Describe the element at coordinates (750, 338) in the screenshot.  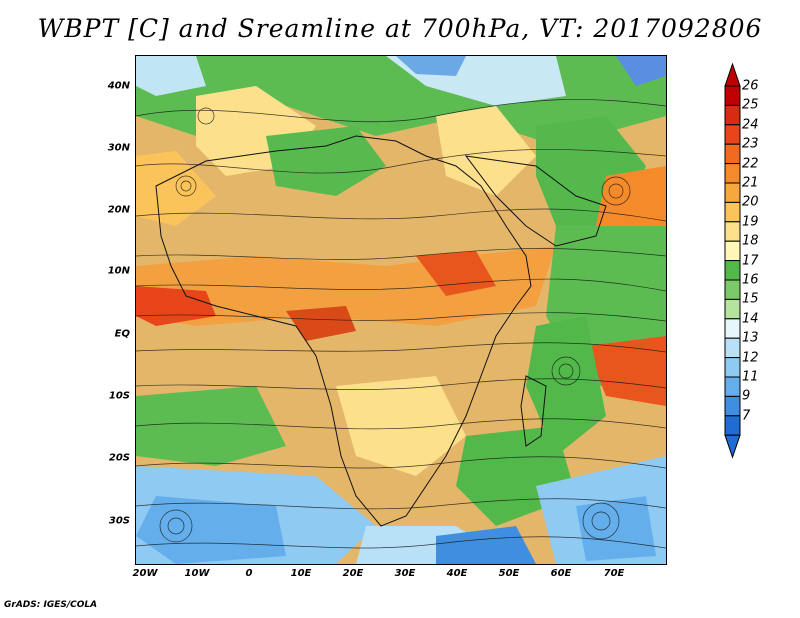
I see `colorbar-label: 13` at that location.